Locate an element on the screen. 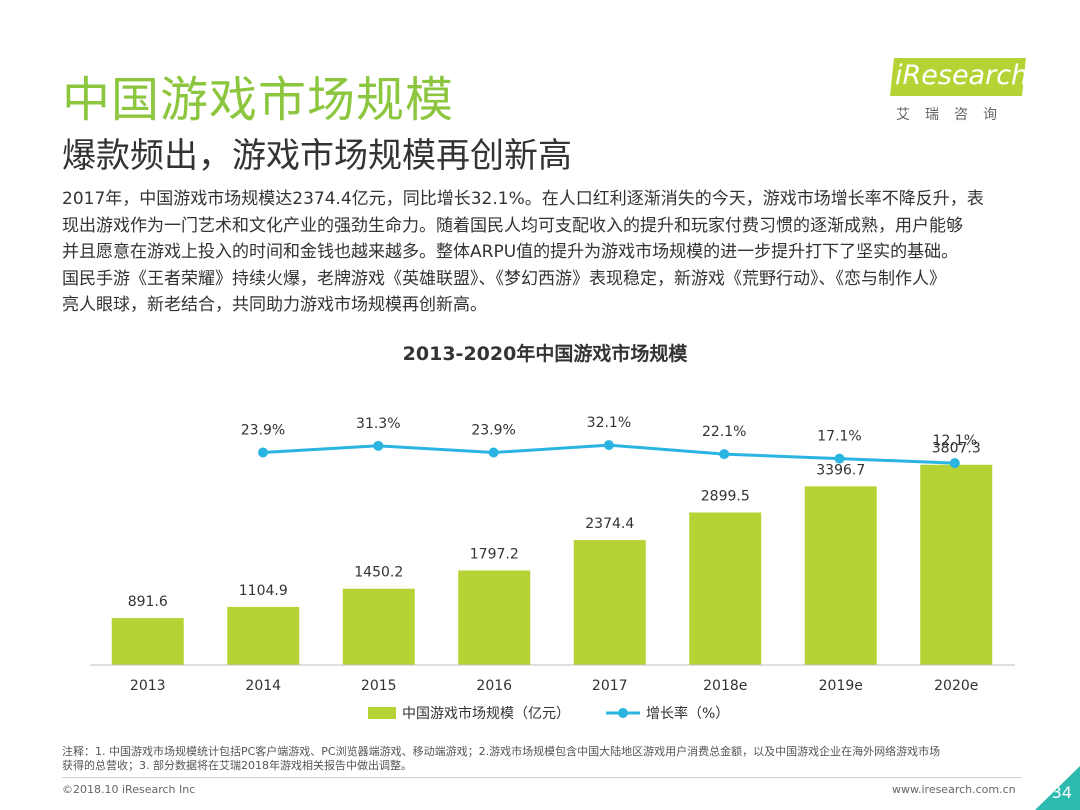  bar-2020e is located at coordinates (956, 564).